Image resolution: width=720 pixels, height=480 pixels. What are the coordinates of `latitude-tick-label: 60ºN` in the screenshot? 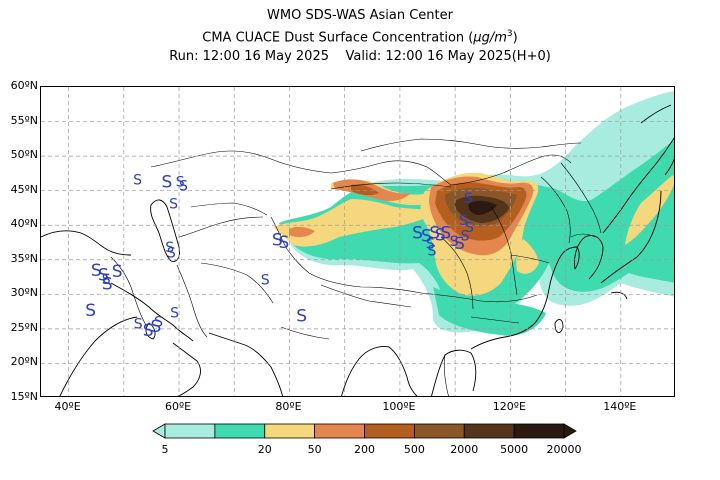 It's located at (24, 85).